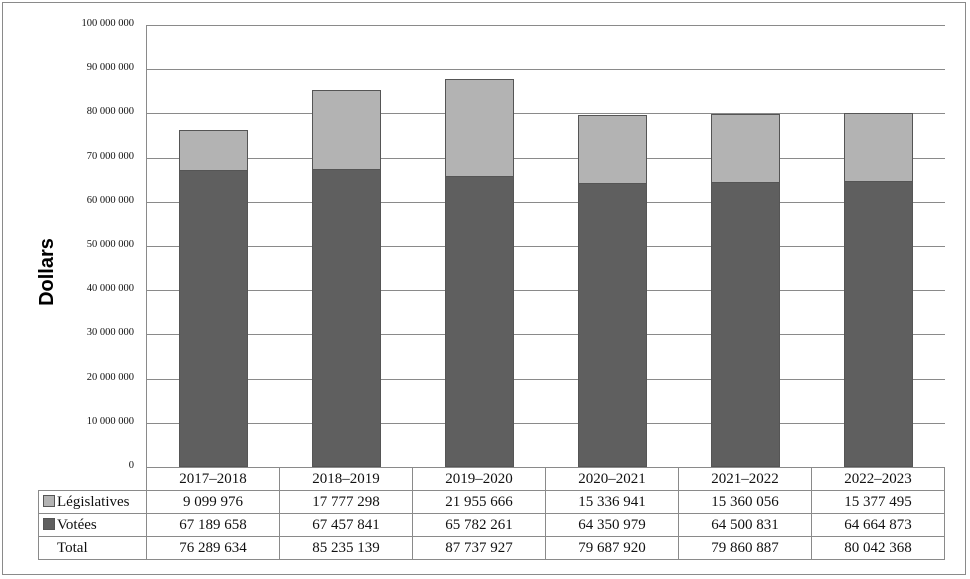  Describe the element at coordinates (479, 479) in the screenshot. I see `column-header: 2019–2020` at that location.